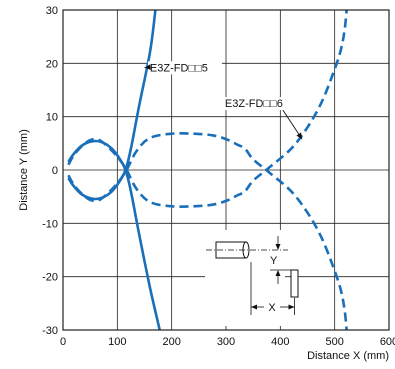 The height and width of the screenshot is (369, 395). Describe the element at coordinates (52, 64) in the screenshot. I see `y-tick-label: 20` at that location.